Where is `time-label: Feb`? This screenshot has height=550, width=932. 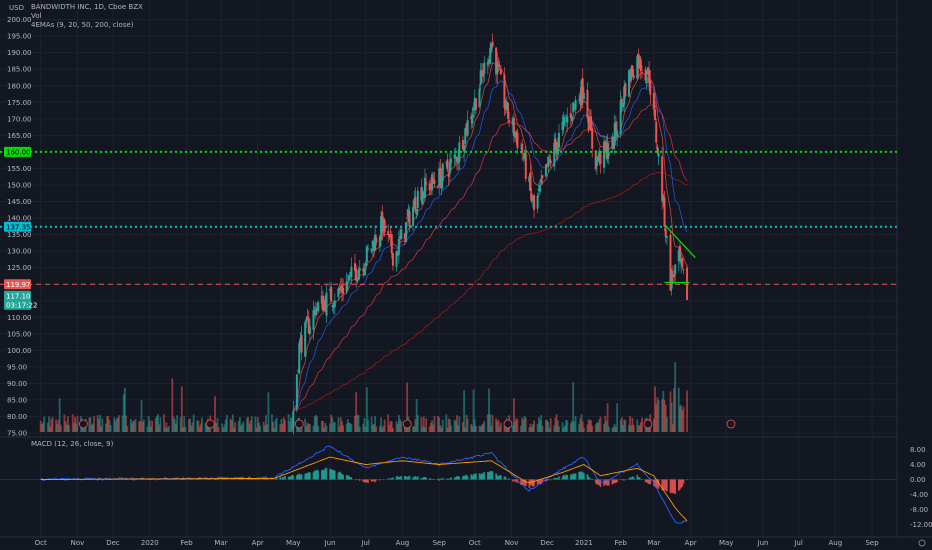 time-label: Feb is located at coordinates (186, 543).